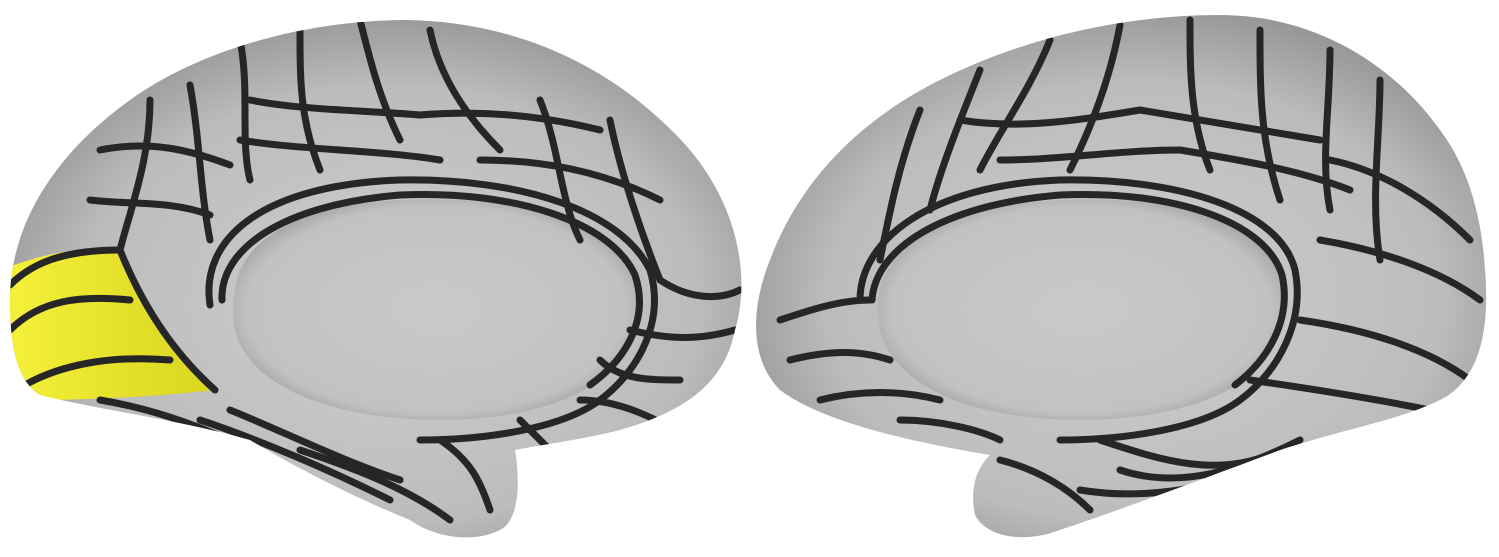 This screenshot has width=1499, height=557. What do you see at coordinates (436, 309) in the screenshot?
I see `left-medial-wall` at bounding box center [436, 309].